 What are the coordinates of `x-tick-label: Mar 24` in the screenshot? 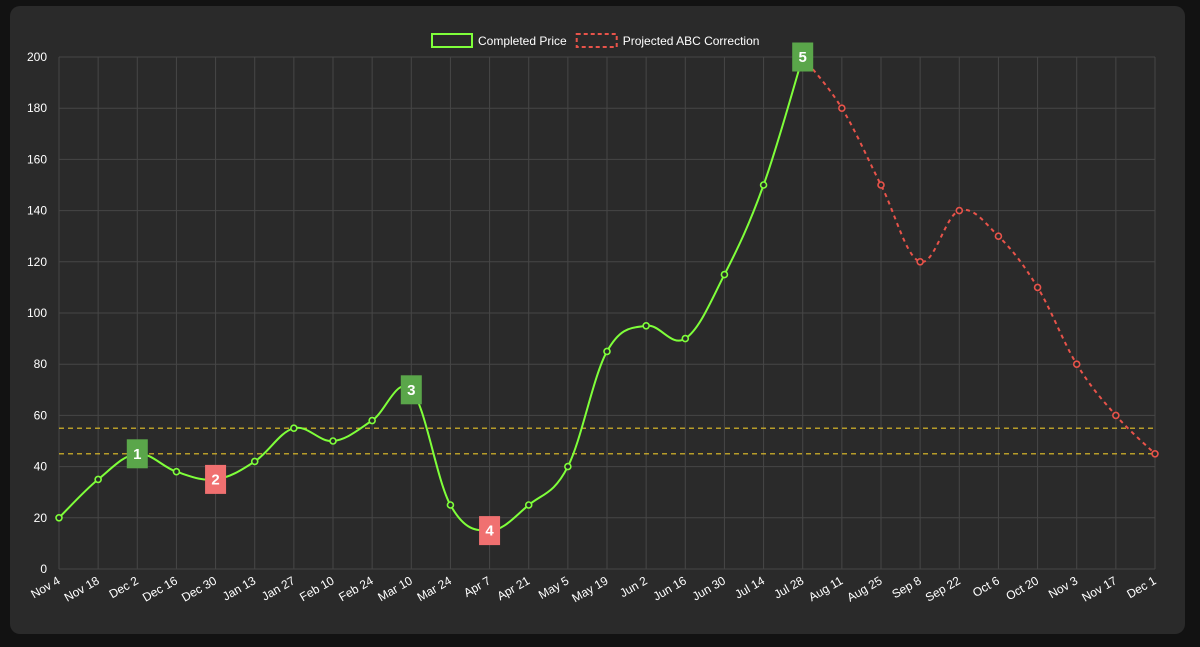 It's located at (435, 588).